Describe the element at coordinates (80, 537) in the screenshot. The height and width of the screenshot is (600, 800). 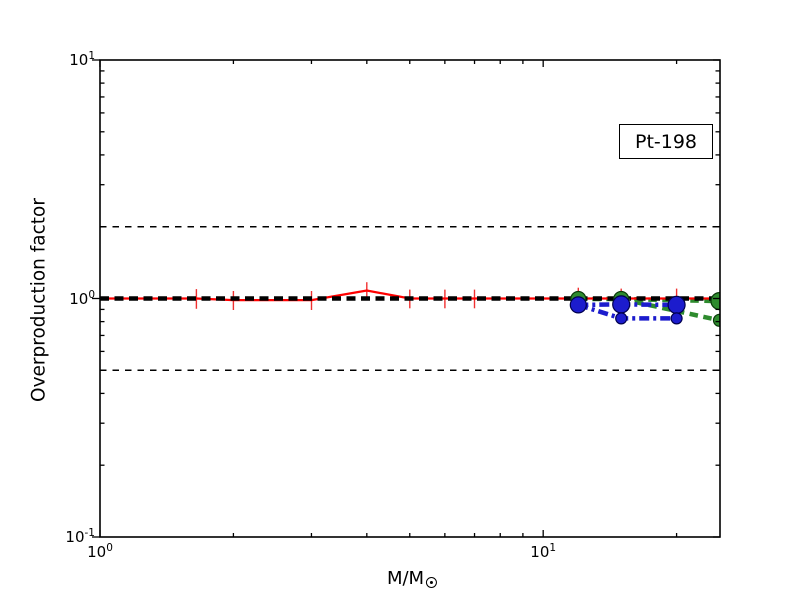
I see `y-tick-label: 10⁻¹` at that location.